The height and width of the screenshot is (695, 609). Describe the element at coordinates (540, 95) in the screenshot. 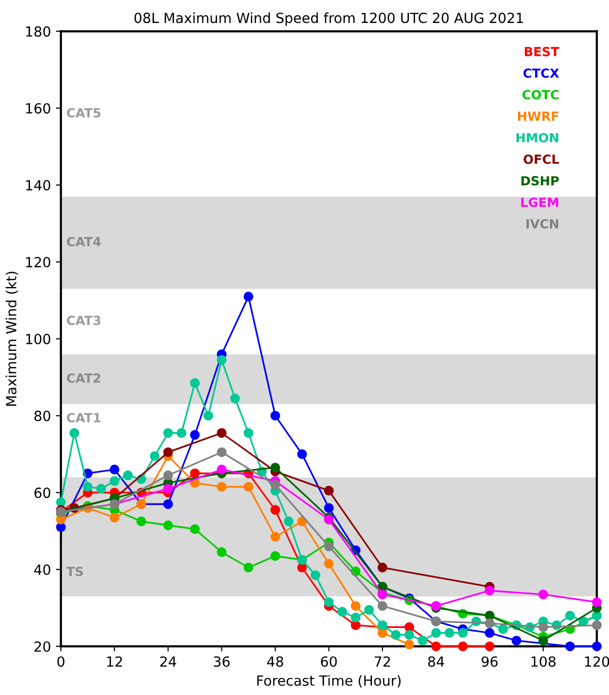

I see `text: COTC` at that location.